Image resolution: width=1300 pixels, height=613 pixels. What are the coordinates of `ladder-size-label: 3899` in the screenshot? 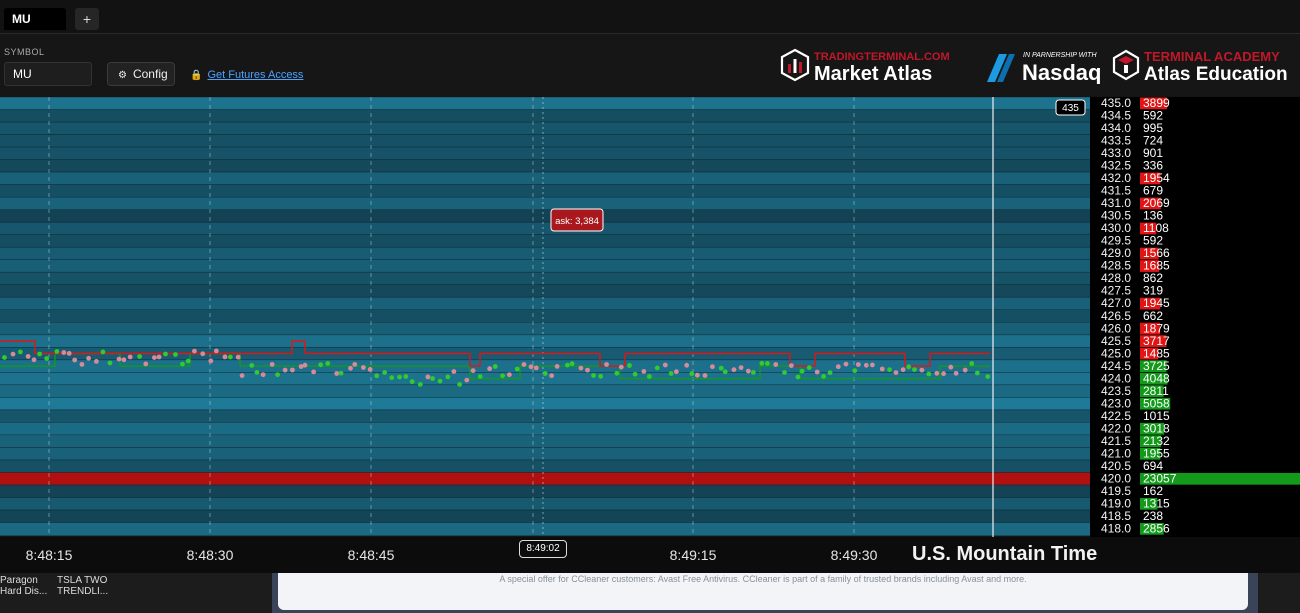 It's located at (1156, 103).